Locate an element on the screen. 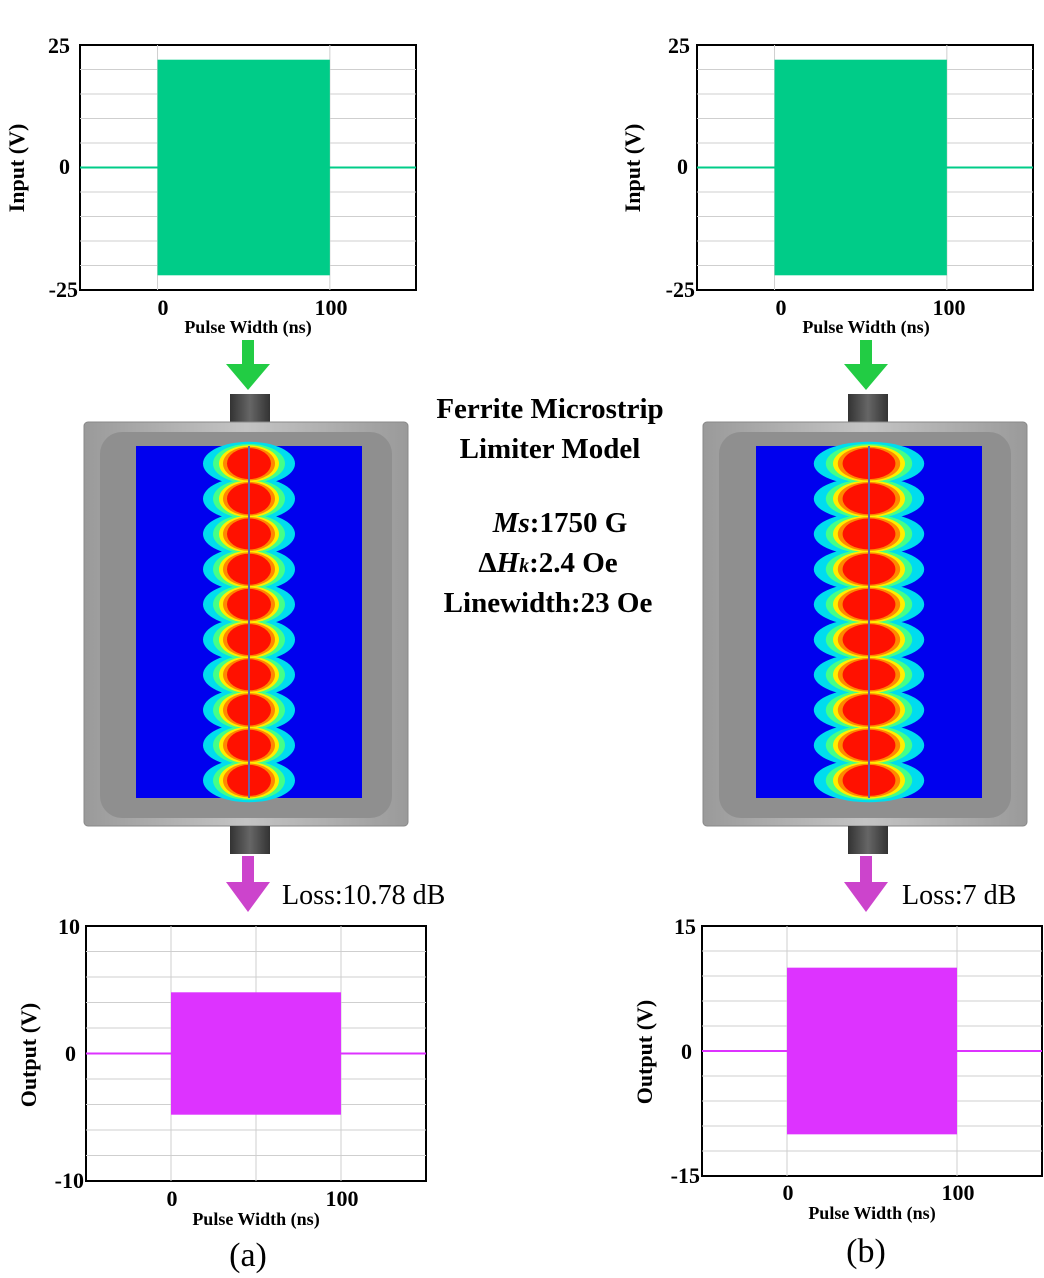 The width and height of the screenshot is (1044, 1278). caption-b: (b) is located at coordinates (866, 1251).